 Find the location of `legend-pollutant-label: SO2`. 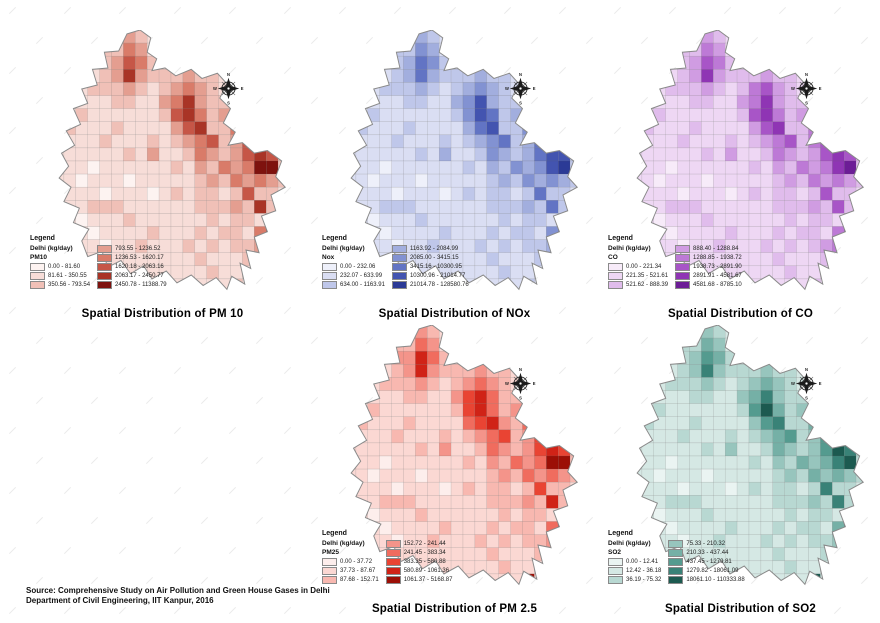

legend-pollutant-label: SO2 is located at coordinates (615, 552).